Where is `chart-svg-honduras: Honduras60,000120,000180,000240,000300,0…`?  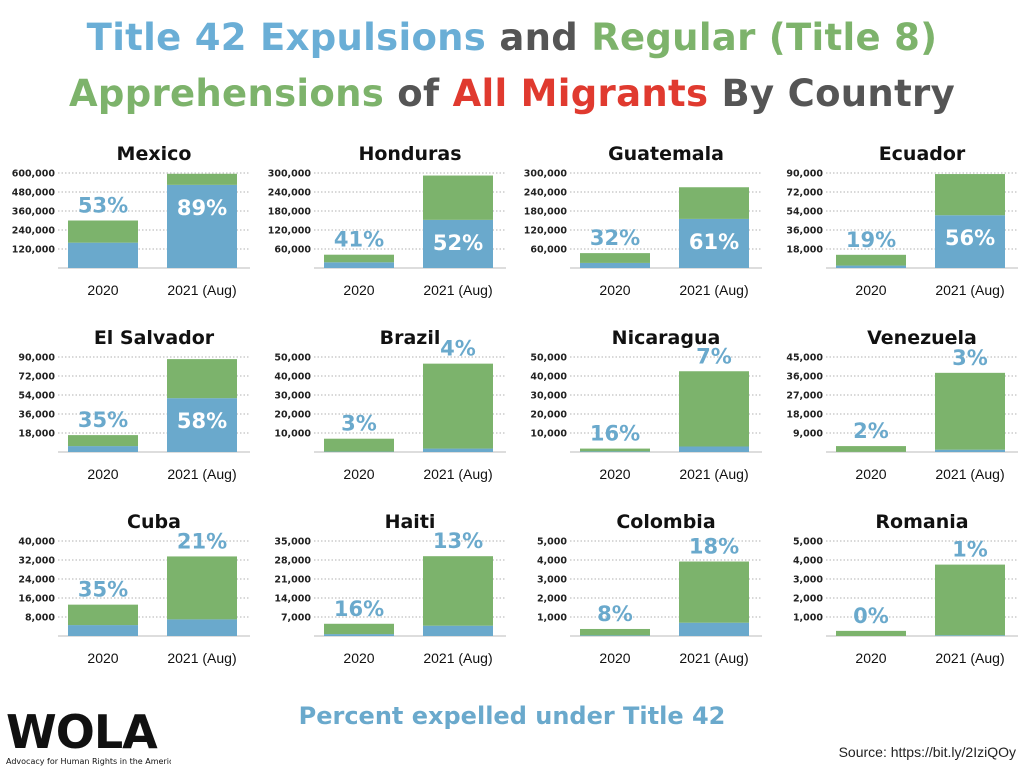
chart-svg-honduras: Honduras60,000120,000180,000240,000300,0… is located at coordinates (384, 230).